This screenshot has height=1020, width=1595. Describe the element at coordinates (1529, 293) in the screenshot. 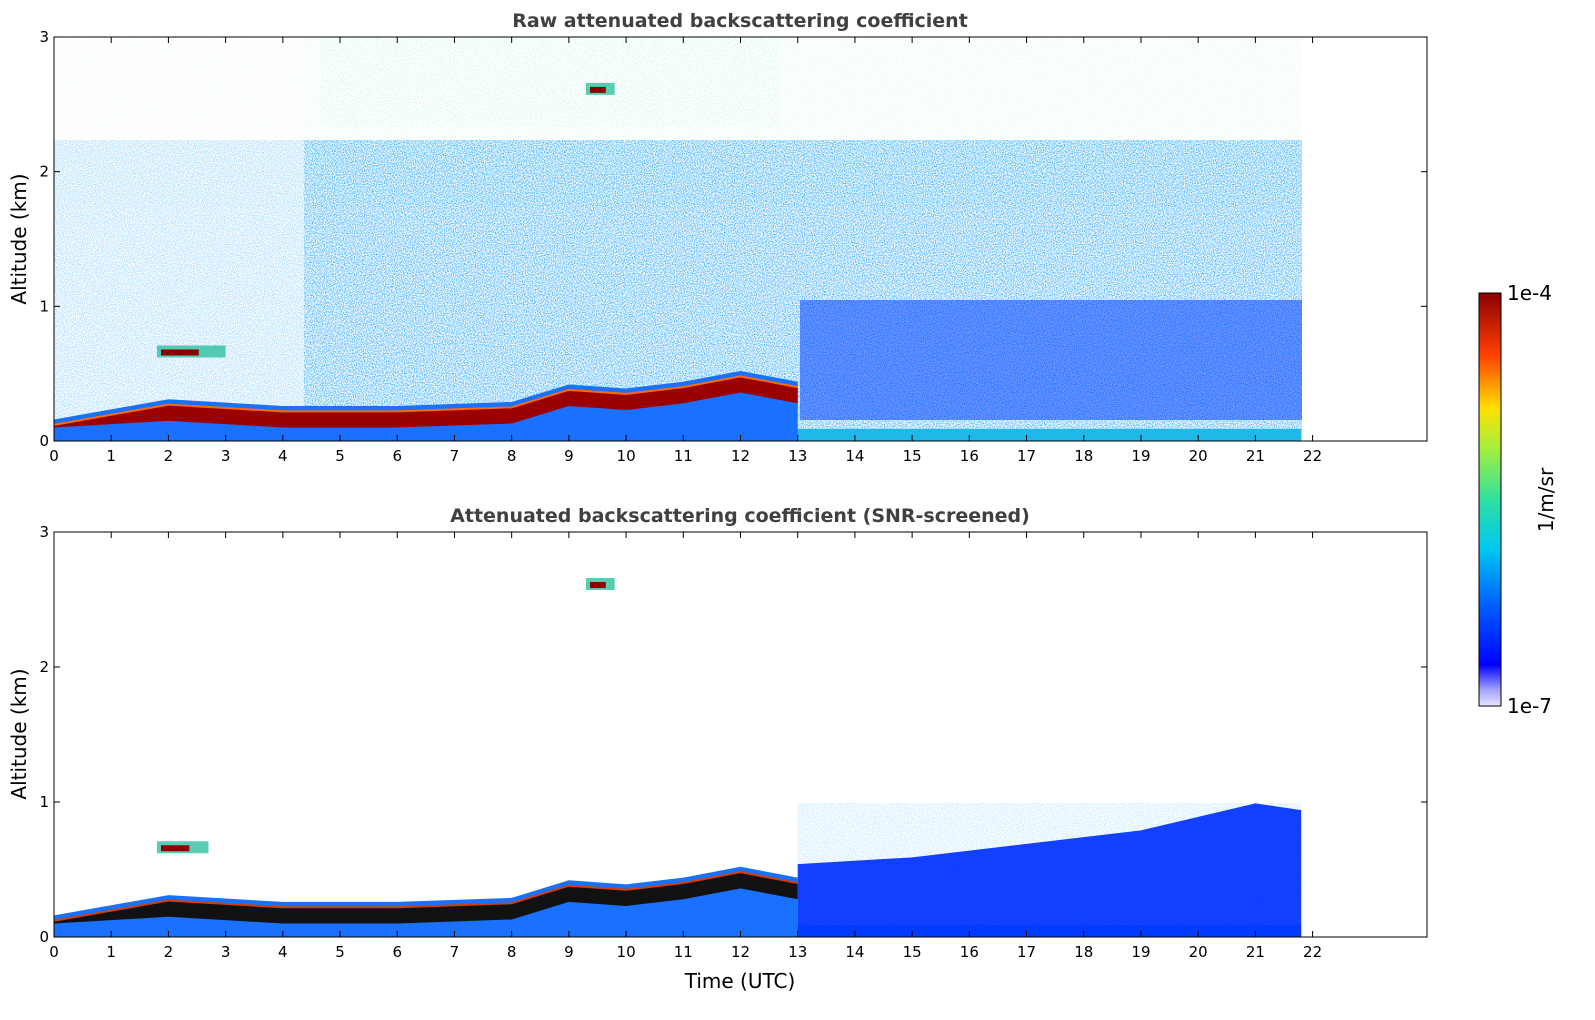

I see `colorbar-max-label: 1e-4` at that location.